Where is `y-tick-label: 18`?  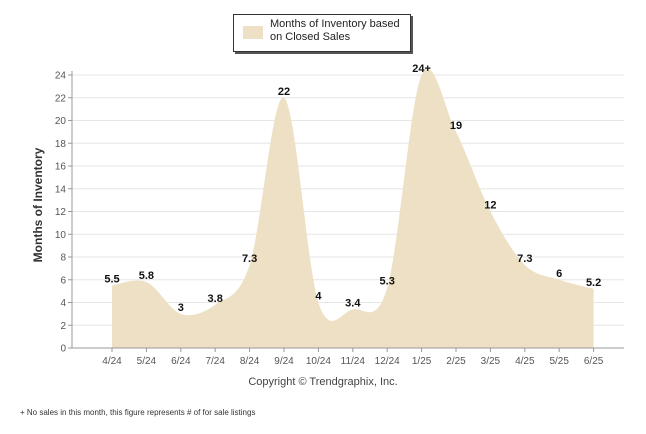 y-tick-label: 18 is located at coordinates (61, 144).